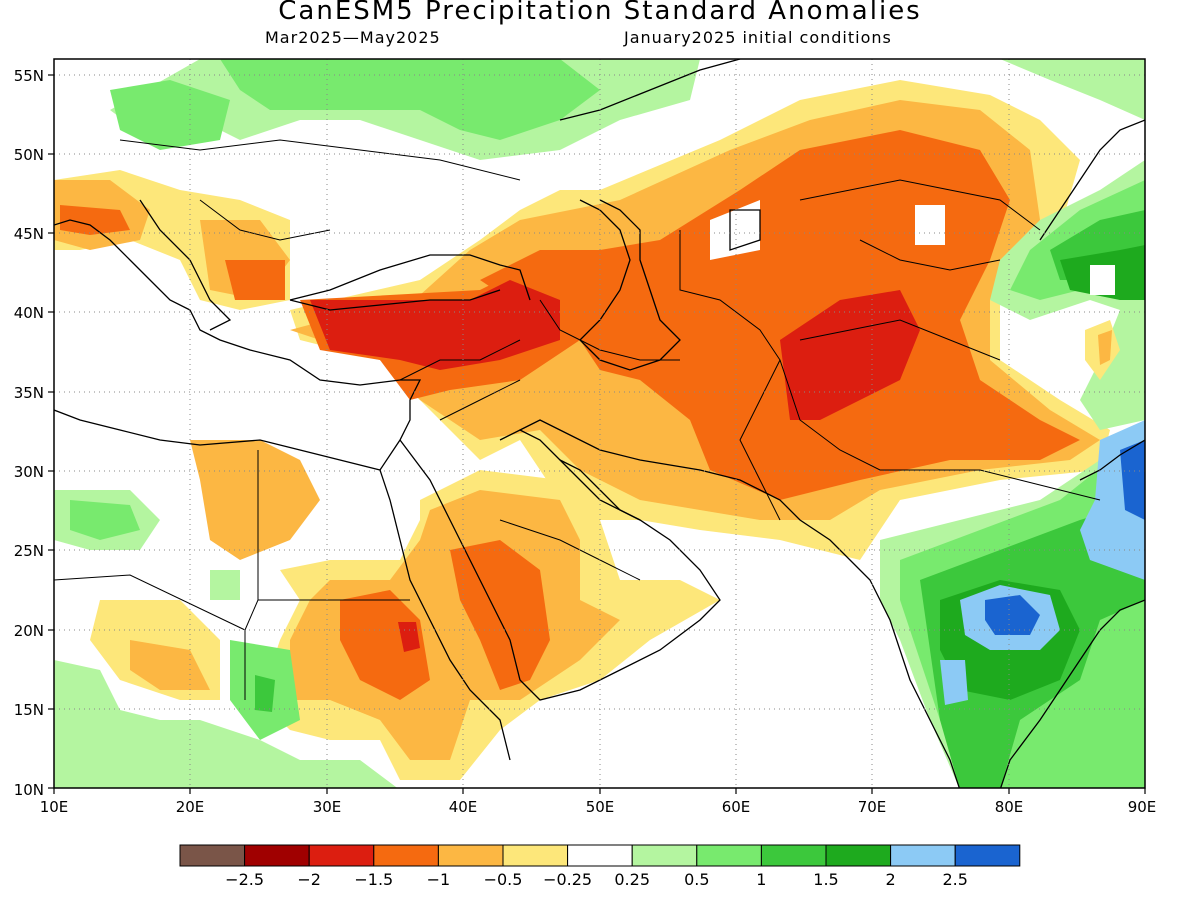 Image resolution: width=1200 pixels, height=900 pixels. What do you see at coordinates (567, 879) in the screenshot?
I see `colorbar-label: −0.25` at bounding box center [567, 879].